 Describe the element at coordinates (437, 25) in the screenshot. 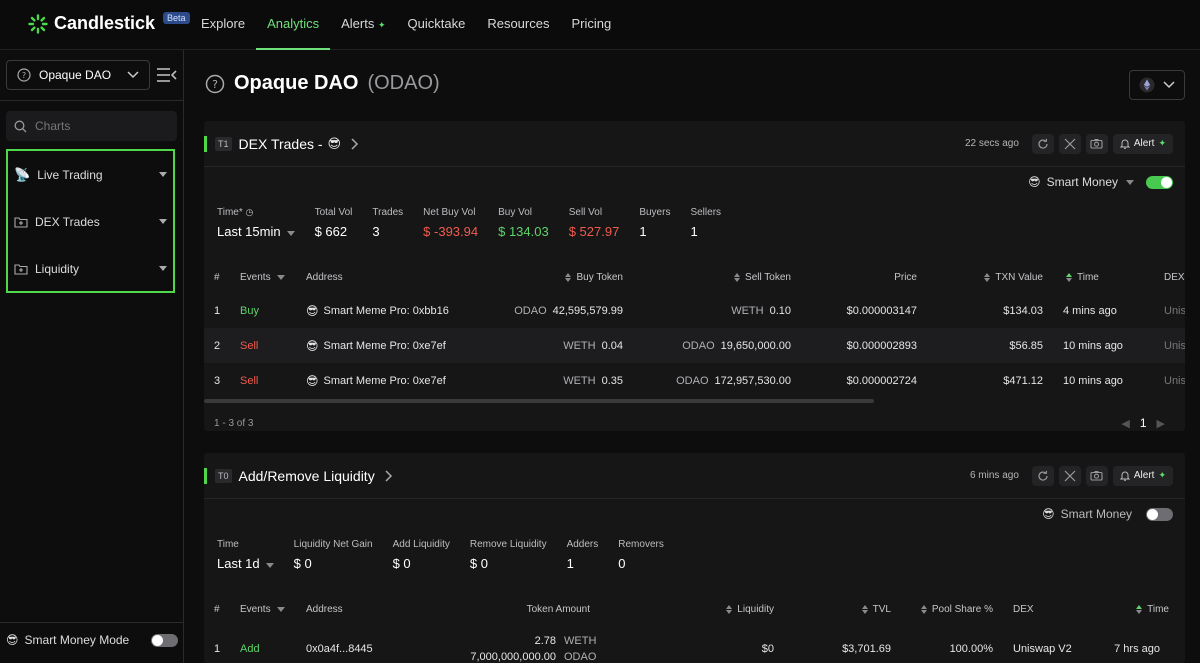

I see `nav-quicktake: Quicktake` at that location.